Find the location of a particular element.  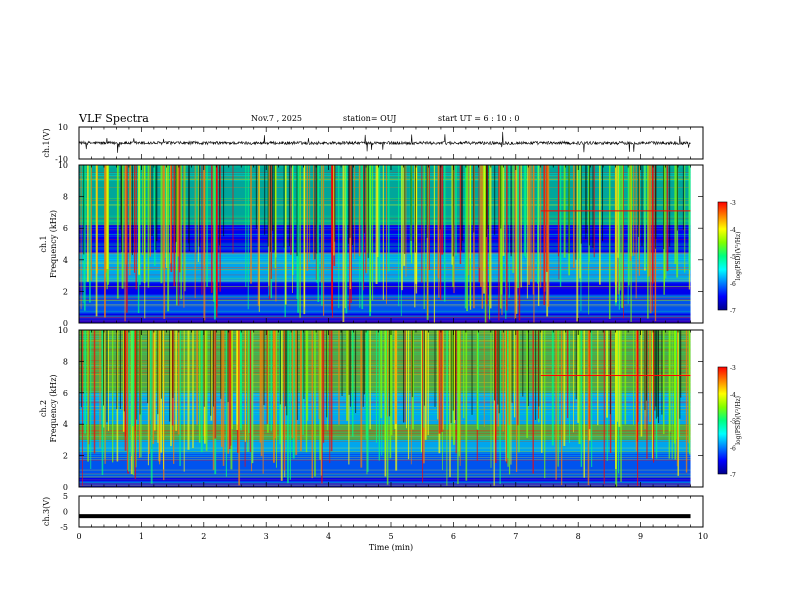

ch2-spectrogram-colorbar is located at coordinates (722, 420).